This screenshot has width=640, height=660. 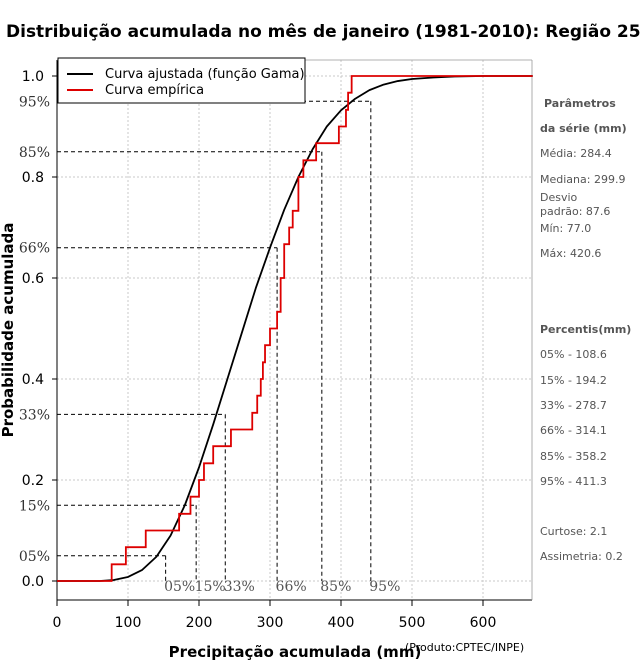 What do you see at coordinates (57, 623) in the screenshot?
I see `x-tick-label: 0` at bounding box center [57, 623].